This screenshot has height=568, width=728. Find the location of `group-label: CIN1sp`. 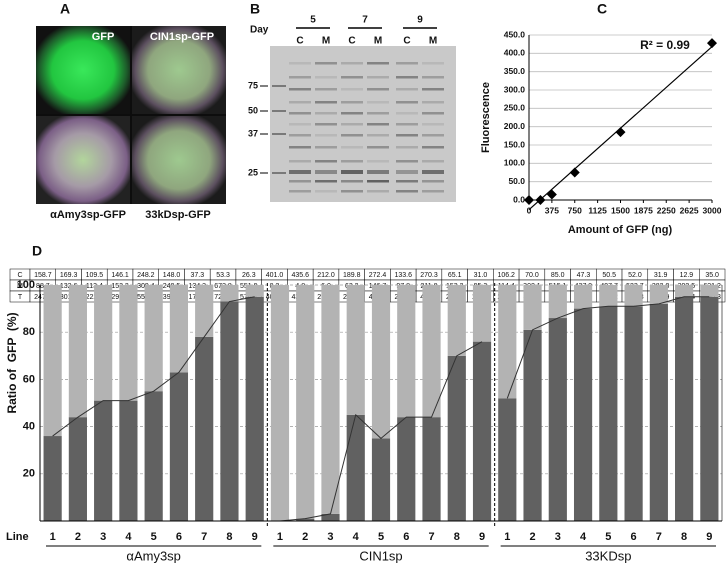

group-label: CIN1sp is located at coordinates (380, 555).